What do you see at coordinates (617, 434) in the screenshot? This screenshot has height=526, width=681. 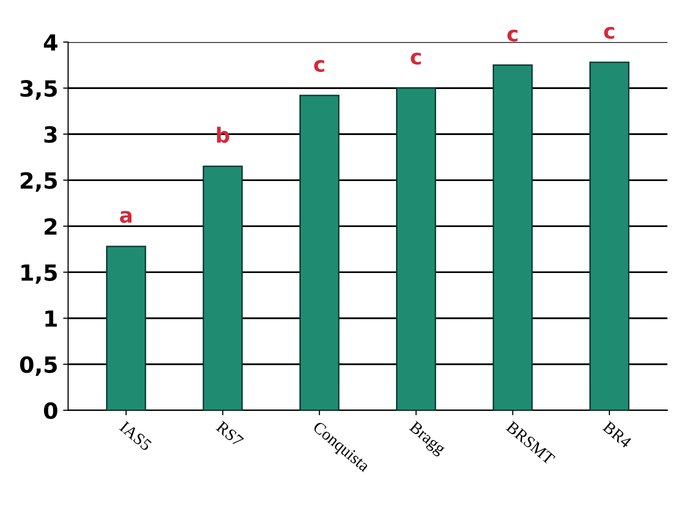 I see `x-tick-label: BR4` at bounding box center [617, 434].